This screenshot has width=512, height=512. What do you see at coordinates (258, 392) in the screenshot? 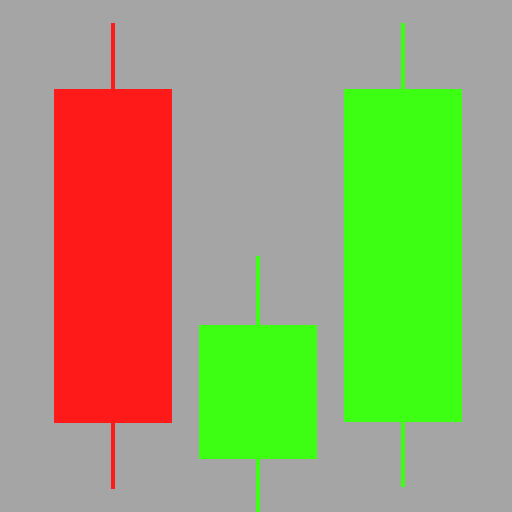
I see `candle-2-body` at bounding box center [258, 392].